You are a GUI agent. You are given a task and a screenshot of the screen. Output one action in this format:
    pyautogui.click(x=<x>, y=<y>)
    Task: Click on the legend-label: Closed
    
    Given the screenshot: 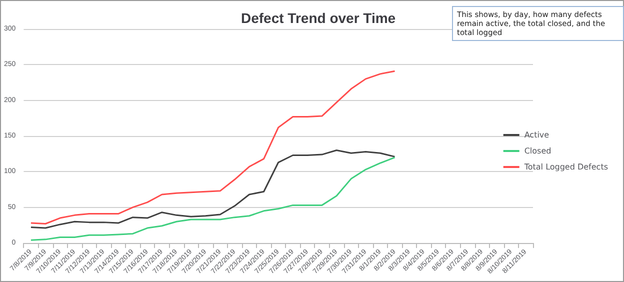 What is the action you would take?
    pyautogui.click(x=538, y=151)
    